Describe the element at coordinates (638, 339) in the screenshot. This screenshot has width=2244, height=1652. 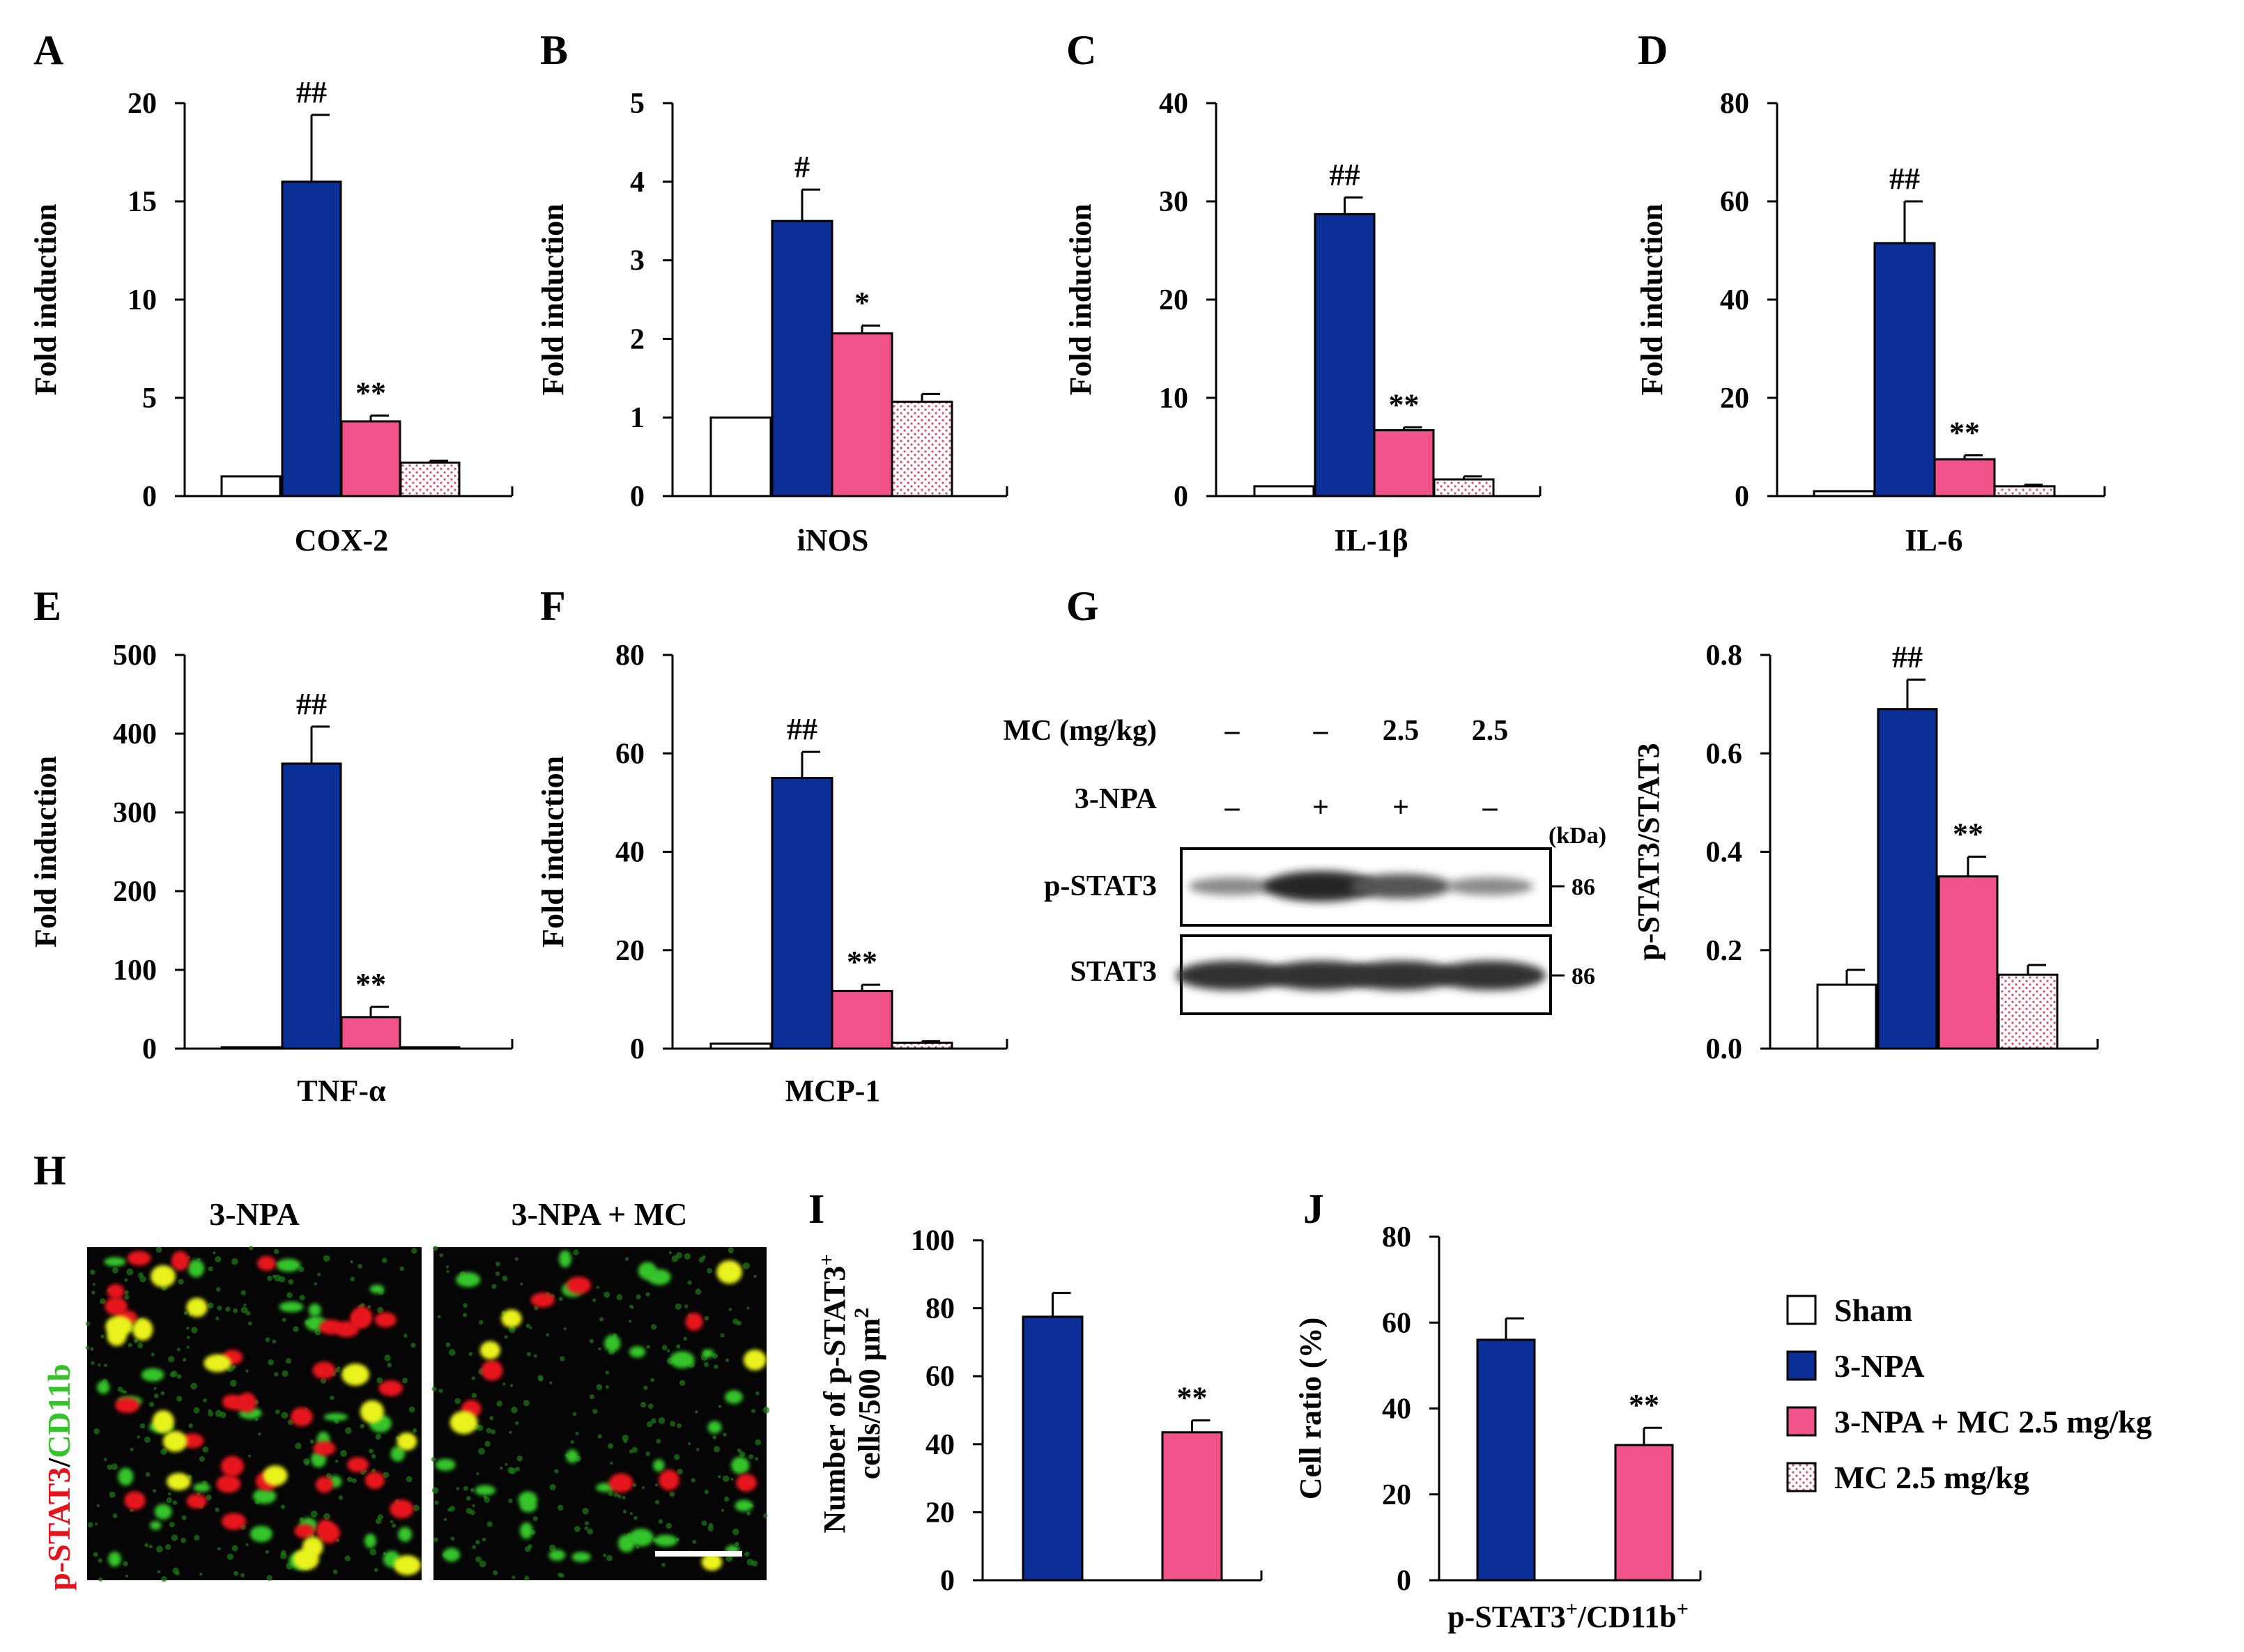
I see `y-tick-label: 2` at that location.